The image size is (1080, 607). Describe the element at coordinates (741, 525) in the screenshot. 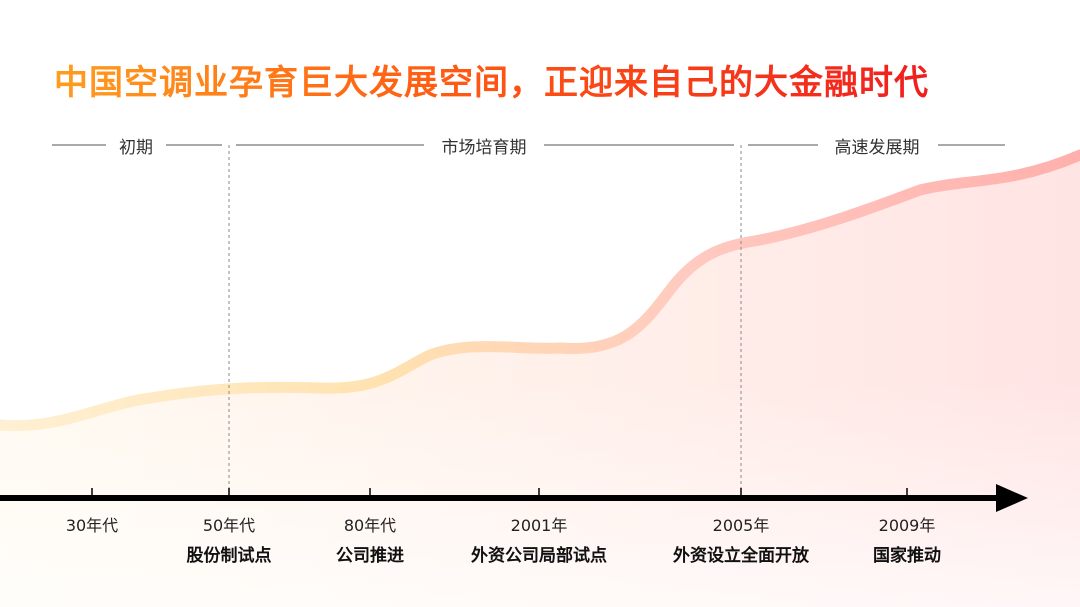

I see `year-label-2005: 2005年` at that location.